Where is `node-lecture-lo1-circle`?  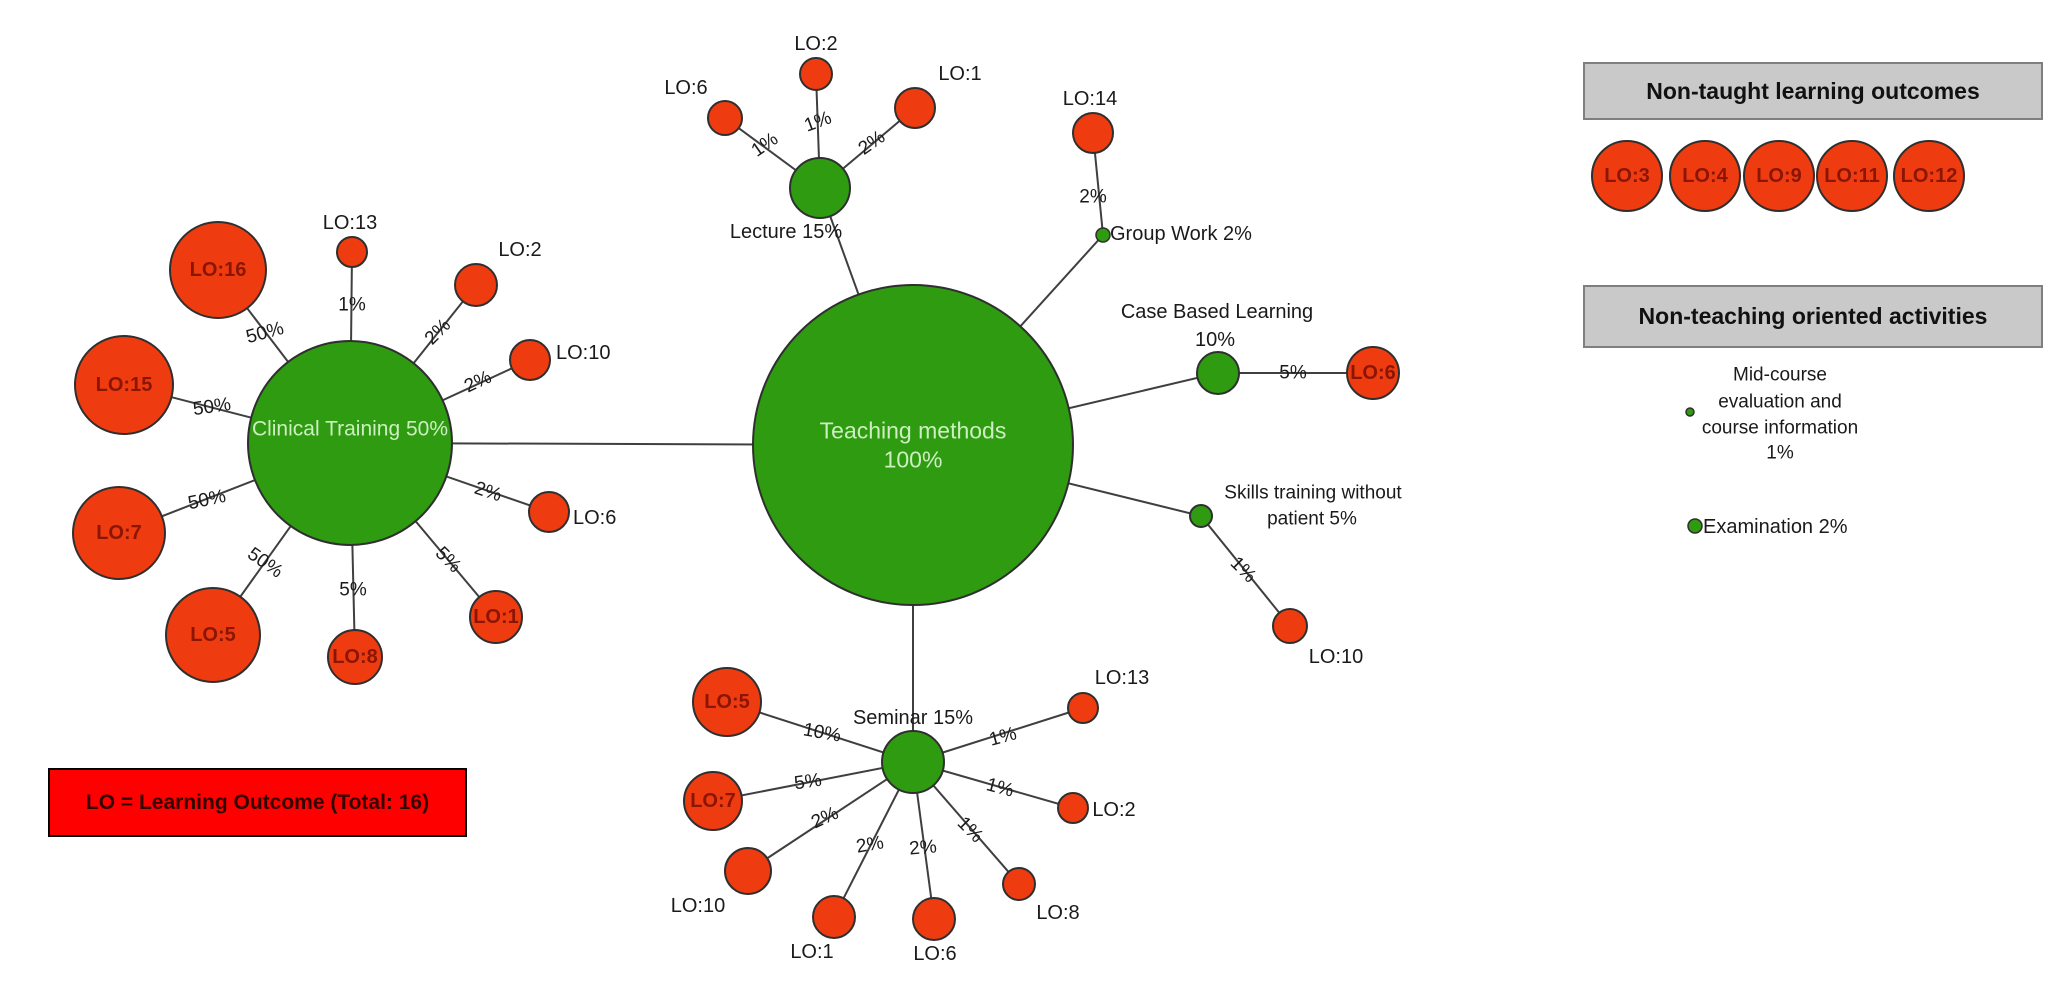
node-lecture-lo1-circle is located at coordinates (915, 108).